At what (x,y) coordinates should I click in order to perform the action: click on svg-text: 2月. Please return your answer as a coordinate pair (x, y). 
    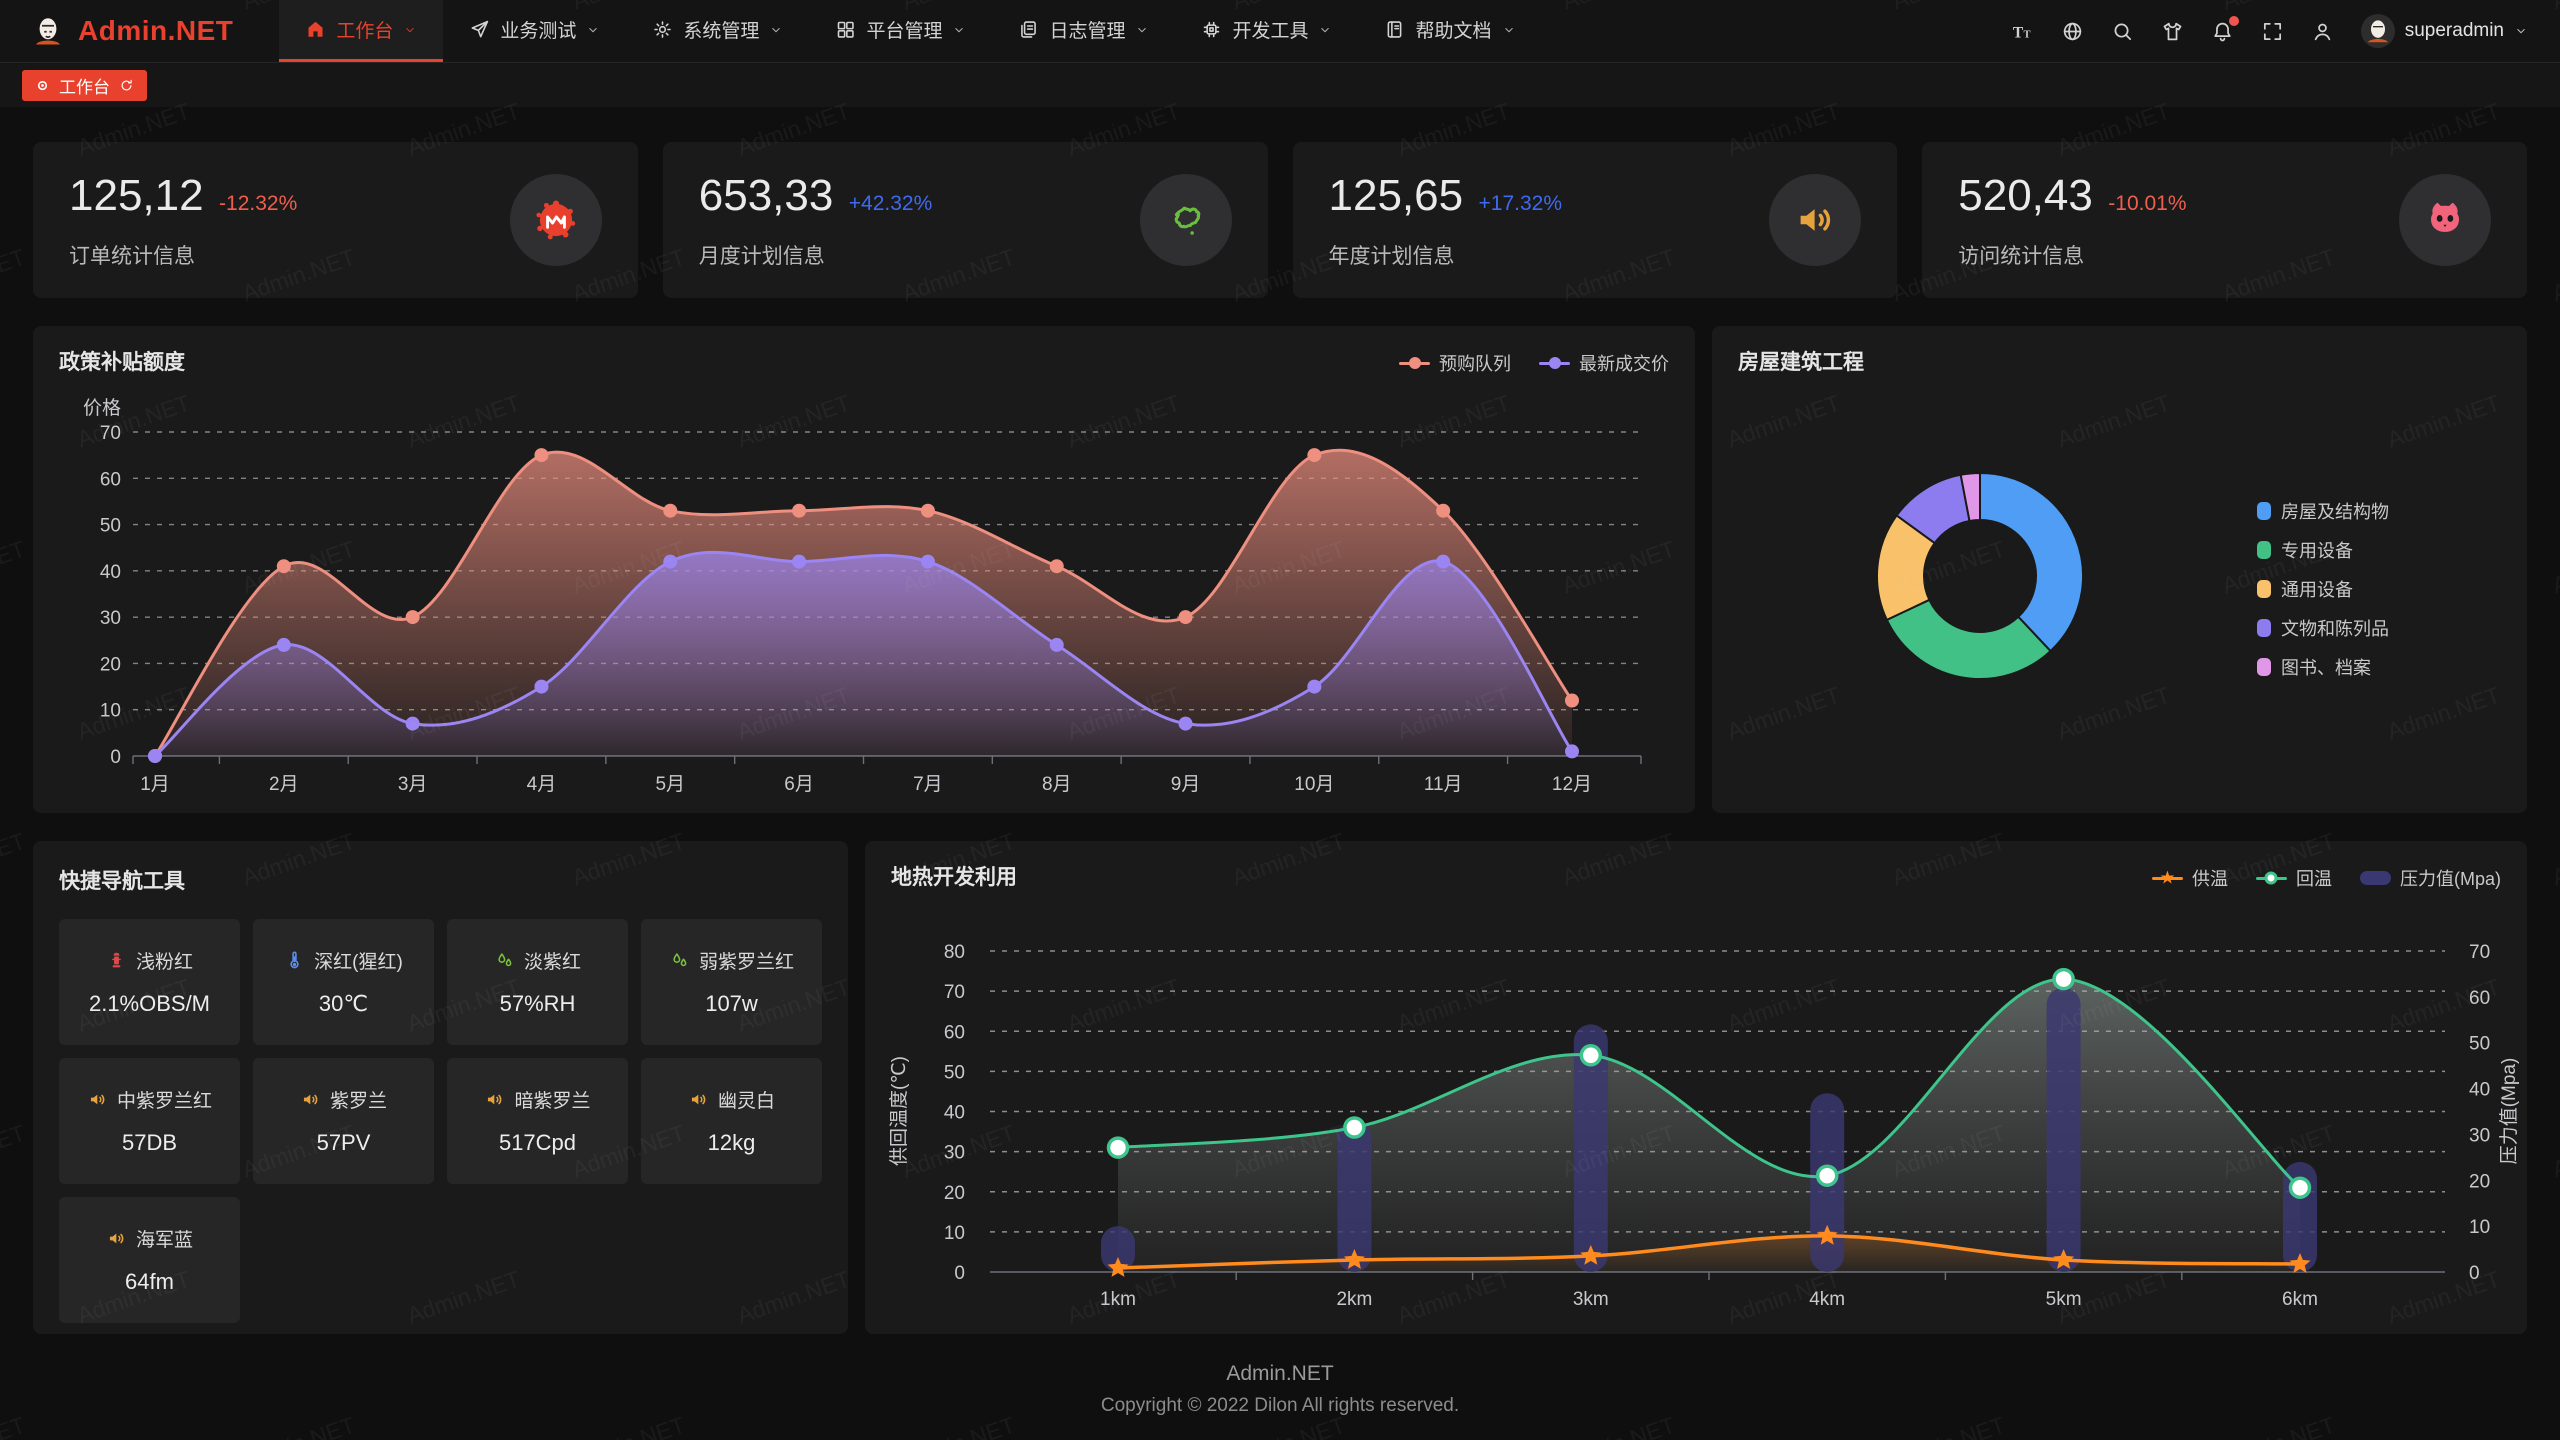
    Looking at the image, I should click on (284, 784).